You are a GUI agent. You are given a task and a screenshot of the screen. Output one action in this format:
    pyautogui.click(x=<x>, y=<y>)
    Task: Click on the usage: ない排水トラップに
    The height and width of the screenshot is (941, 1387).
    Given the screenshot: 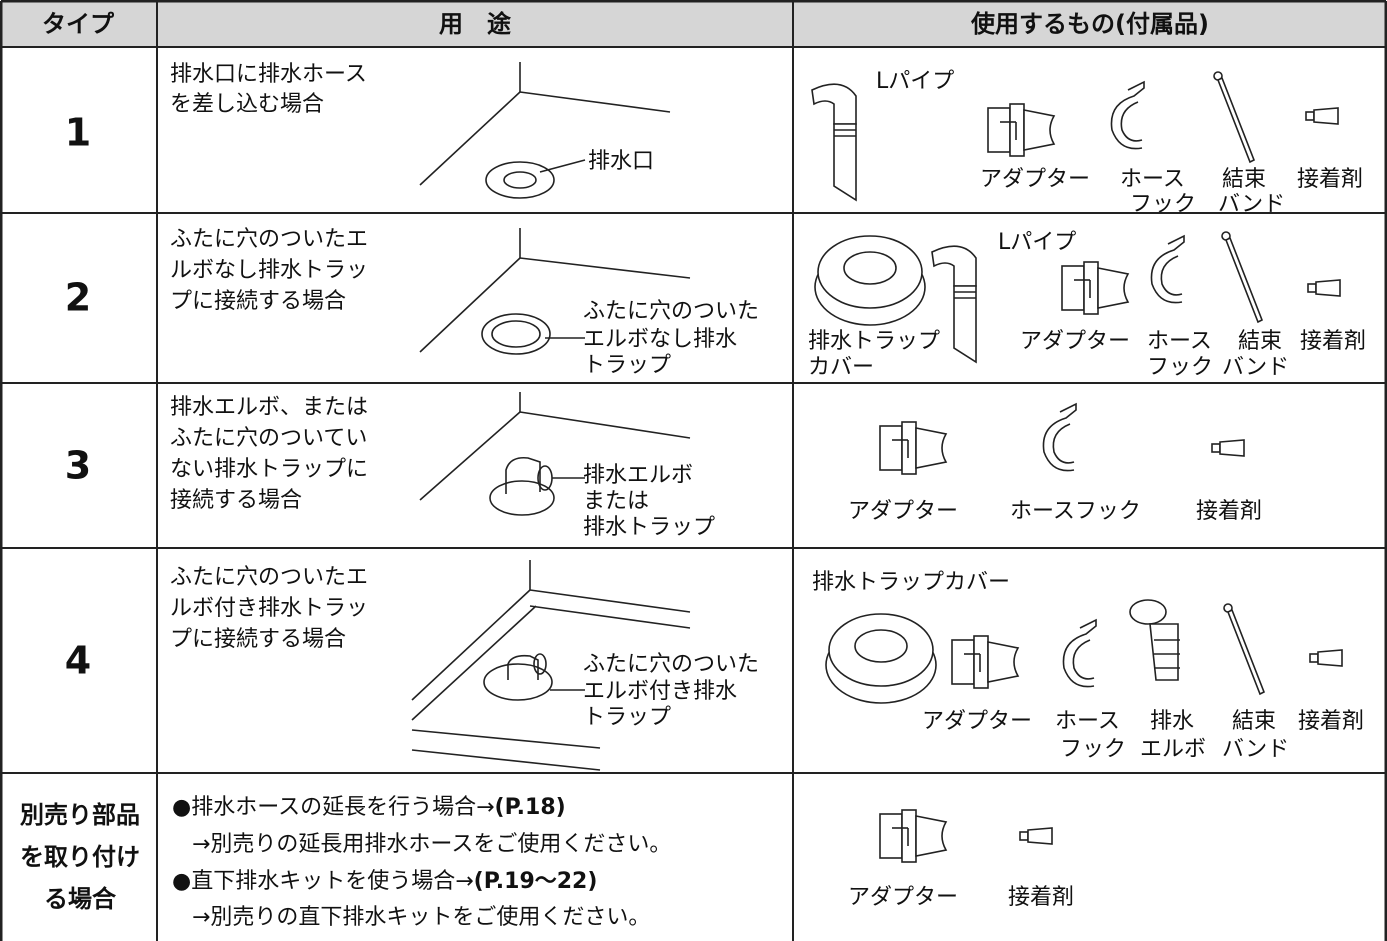 What is the action you would take?
    pyautogui.click(x=269, y=469)
    